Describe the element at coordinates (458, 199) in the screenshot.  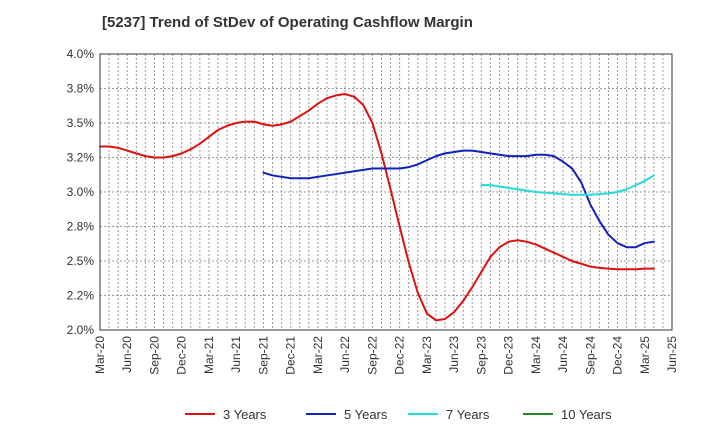
I see `series-line-5-years` at that location.